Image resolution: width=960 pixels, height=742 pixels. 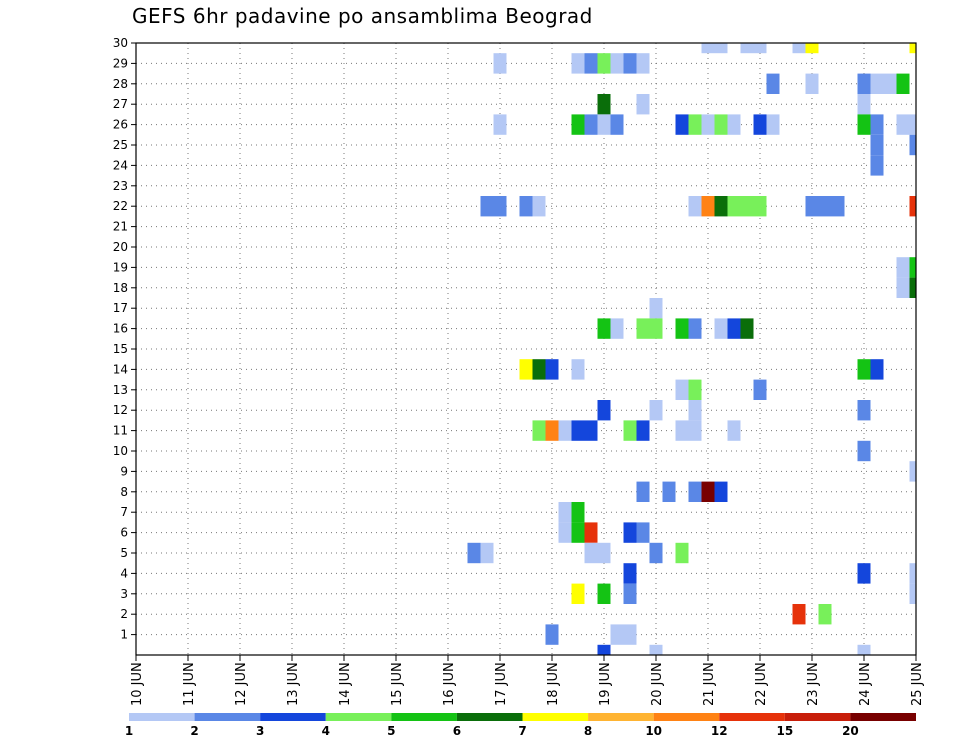 What do you see at coordinates (719, 731) in the screenshot?
I see `colorbar-label: 12` at bounding box center [719, 731].